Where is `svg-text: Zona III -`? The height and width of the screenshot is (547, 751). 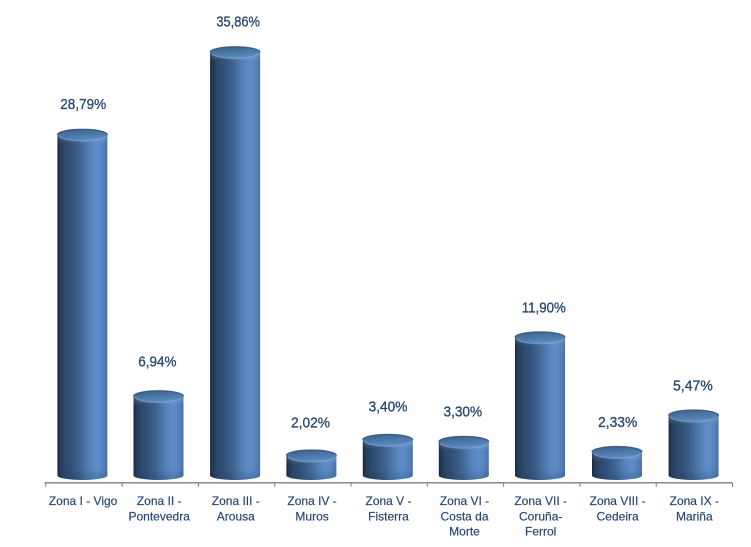
svg-text: Zona III - is located at coordinates (236, 501).